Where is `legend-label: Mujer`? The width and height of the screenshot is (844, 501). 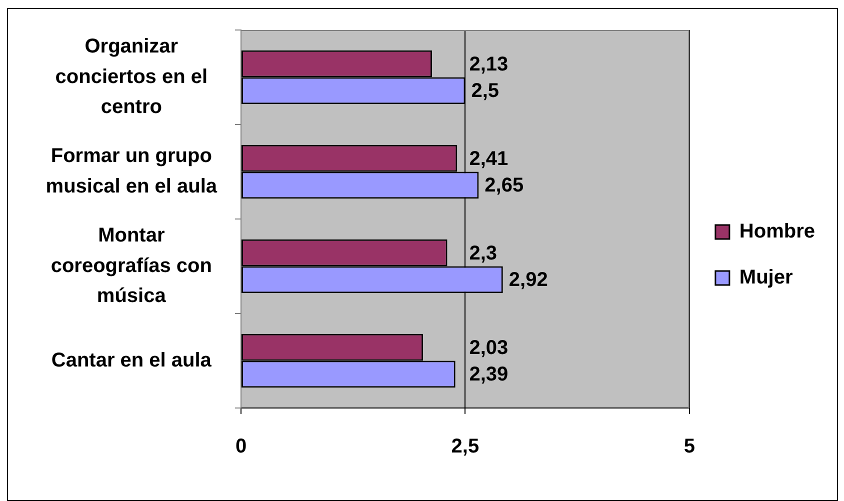 legend-label: Mujer is located at coordinates (766, 277).